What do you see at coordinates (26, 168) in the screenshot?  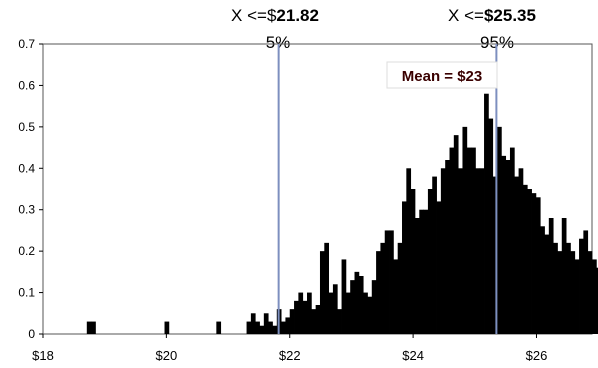 I see `y-tick-label: 0.4` at bounding box center [26, 168].